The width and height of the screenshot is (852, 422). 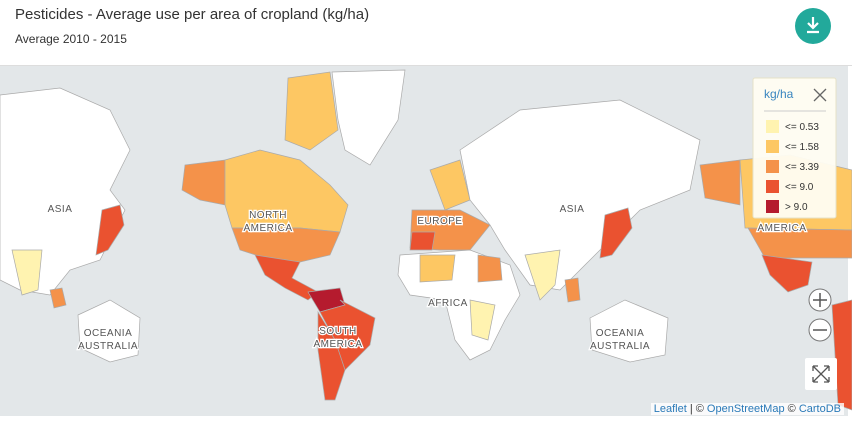 What do you see at coordinates (670, 409) in the screenshot?
I see `leaflet-link: Leaflet` at bounding box center [670, 409].